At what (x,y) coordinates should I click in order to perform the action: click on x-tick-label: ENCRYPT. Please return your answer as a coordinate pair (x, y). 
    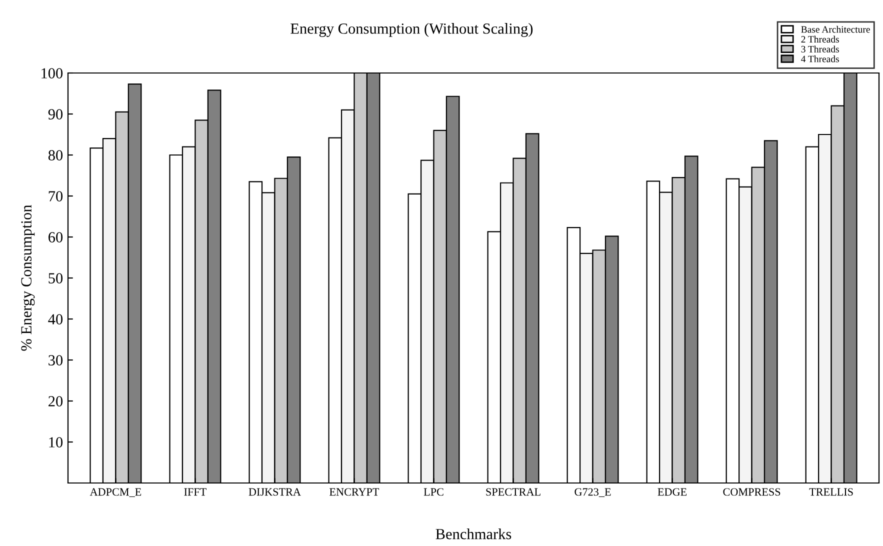
    Looking at the image, I should click on (355, 492).